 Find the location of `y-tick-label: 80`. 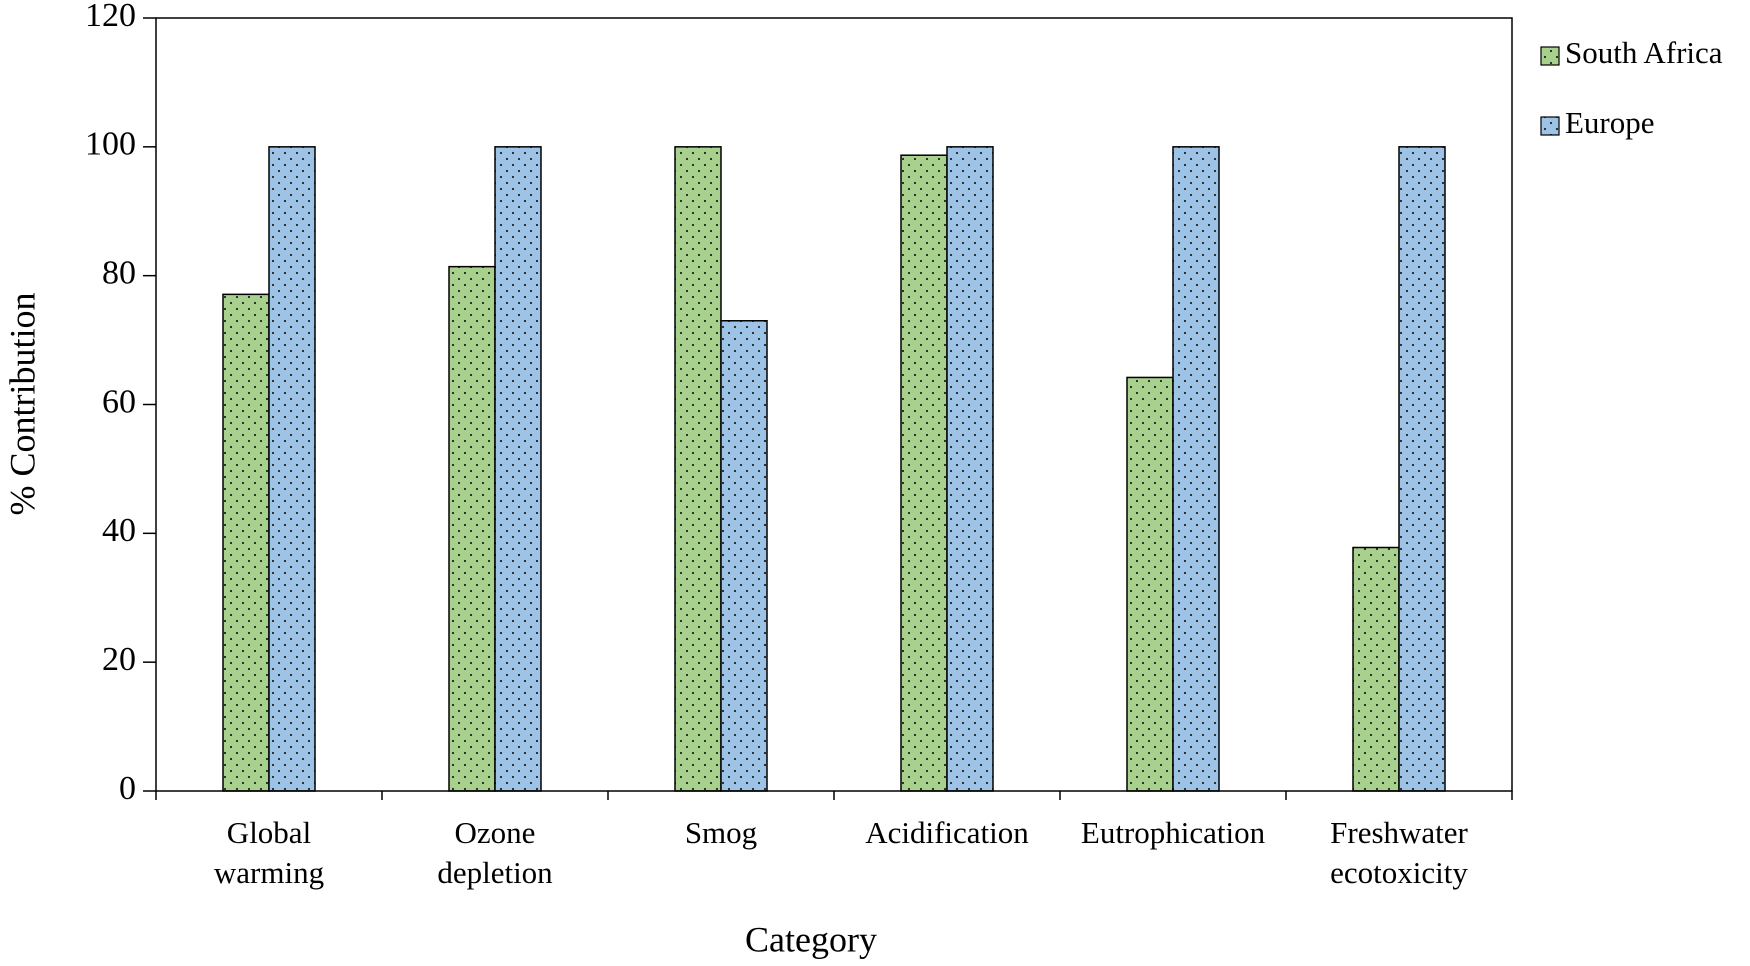

y-tick-label: 80 is located at coordinates (119, 272).